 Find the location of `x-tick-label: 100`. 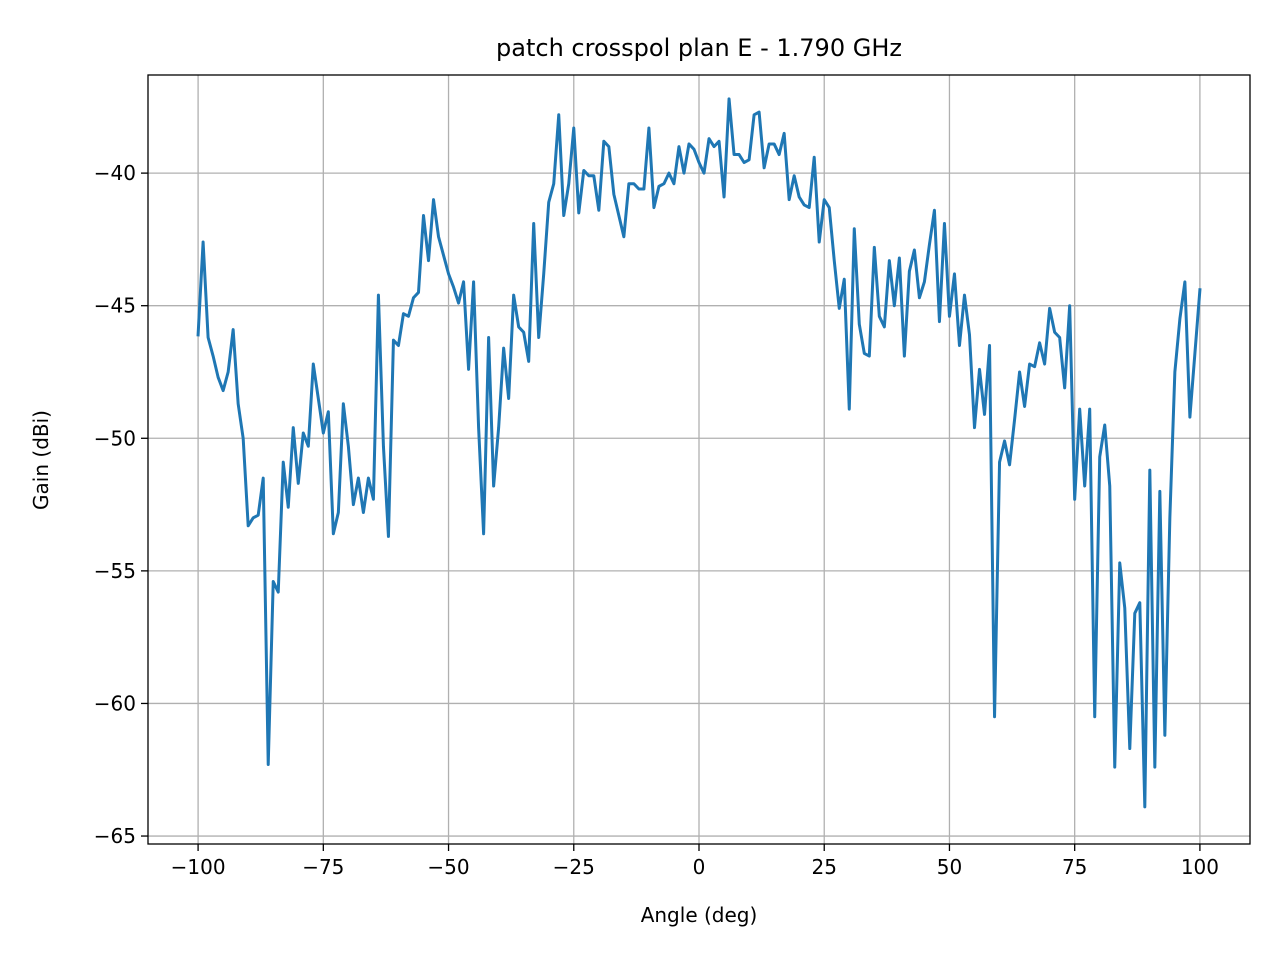

x-tick-label: 100 is located at coordinates (1200, 867).